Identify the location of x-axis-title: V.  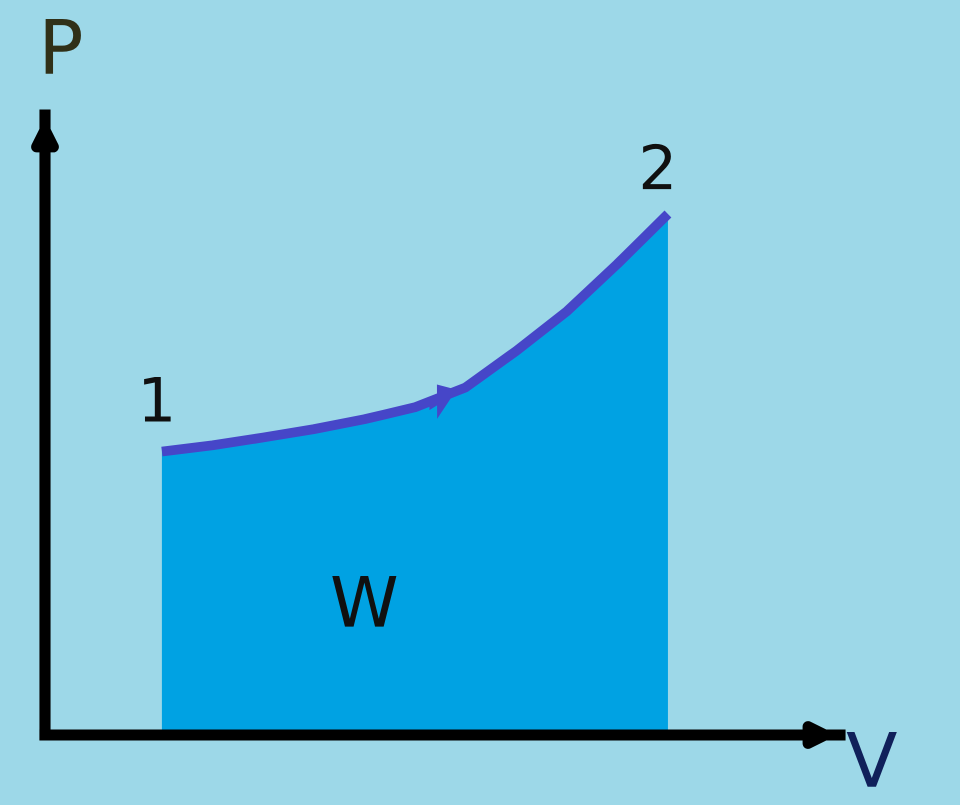
(871, 759).